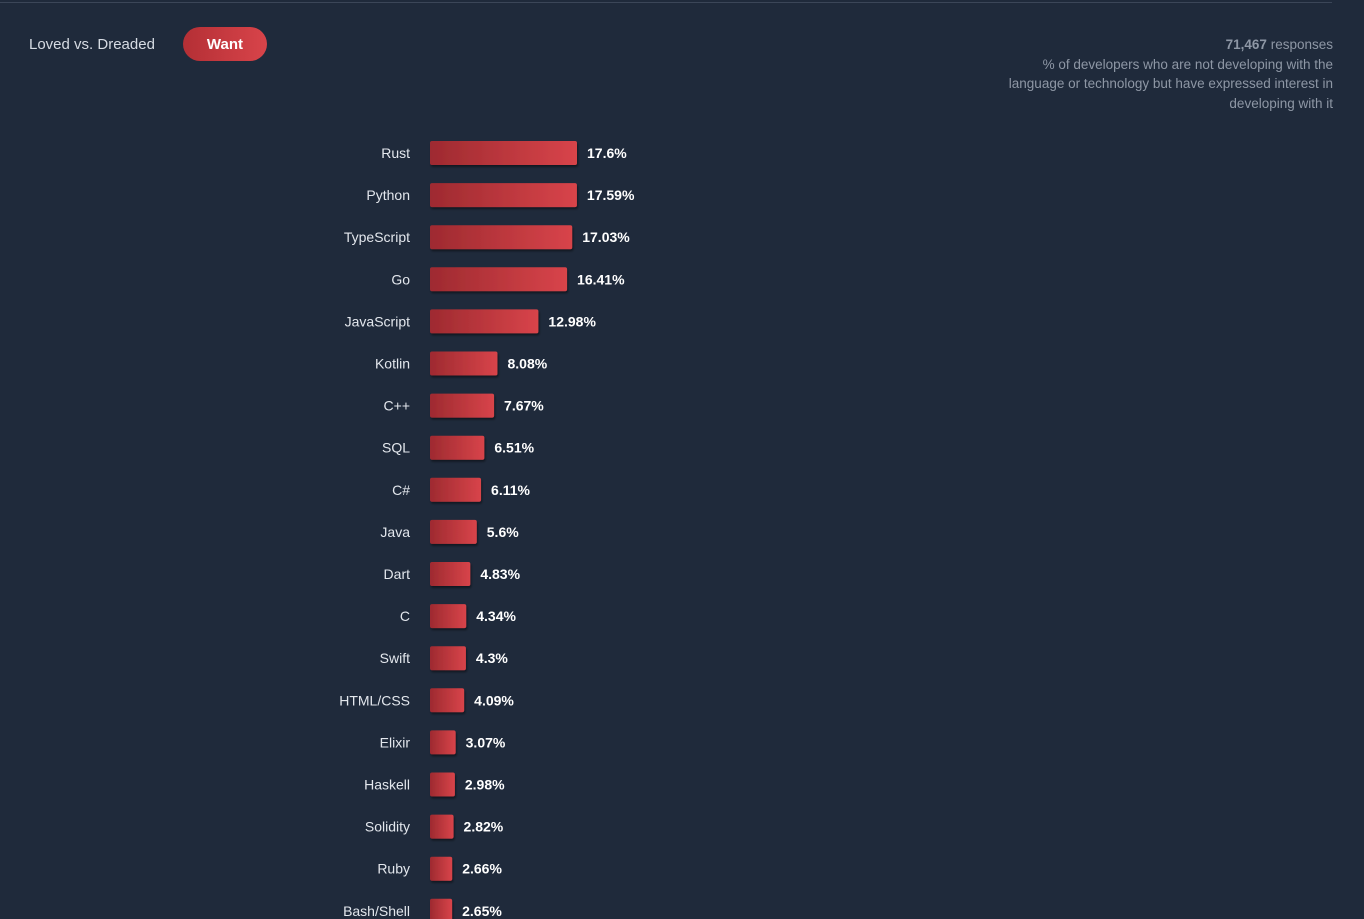 The image size is (1364, 919). What do you see at coordinates (387, 827) in the screenshot?
I see `category-label: Solidity` at bounding box center [387, 827].